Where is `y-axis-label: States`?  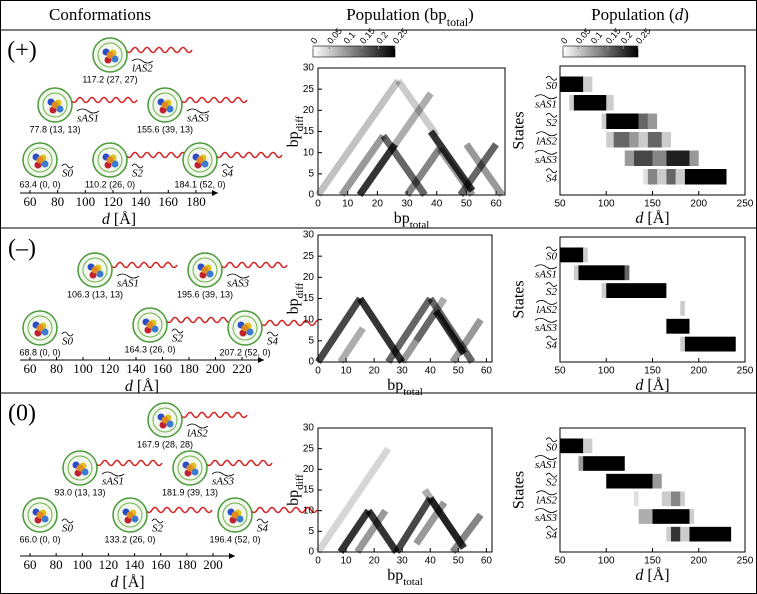
y-axis-label: States is located at coordinates (519, 490).